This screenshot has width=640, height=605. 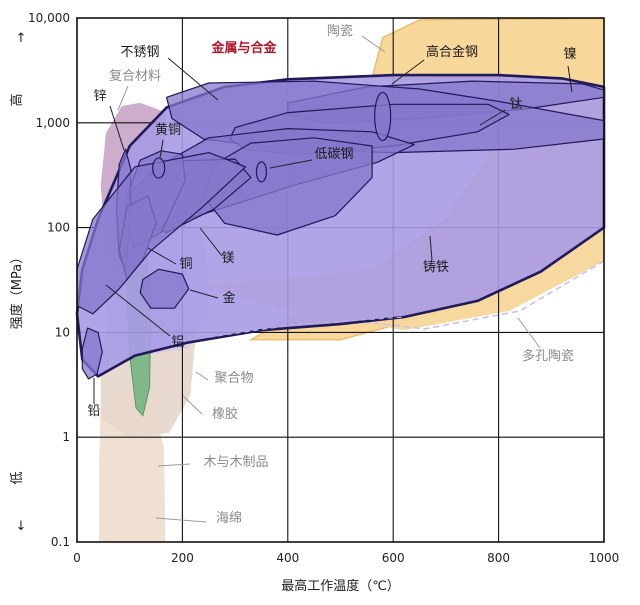 I want to click on y-tick-label: 10, so click(x=62, y=332).